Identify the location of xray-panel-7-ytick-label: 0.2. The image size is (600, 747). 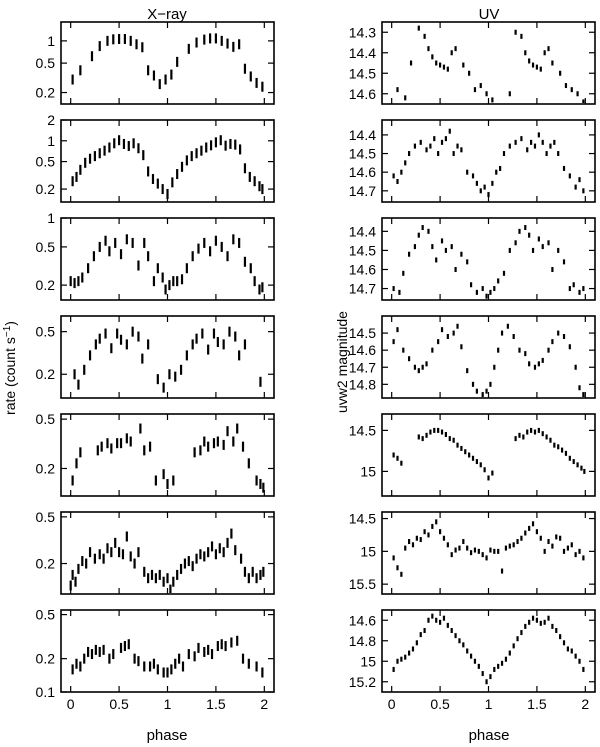
(46, 659).